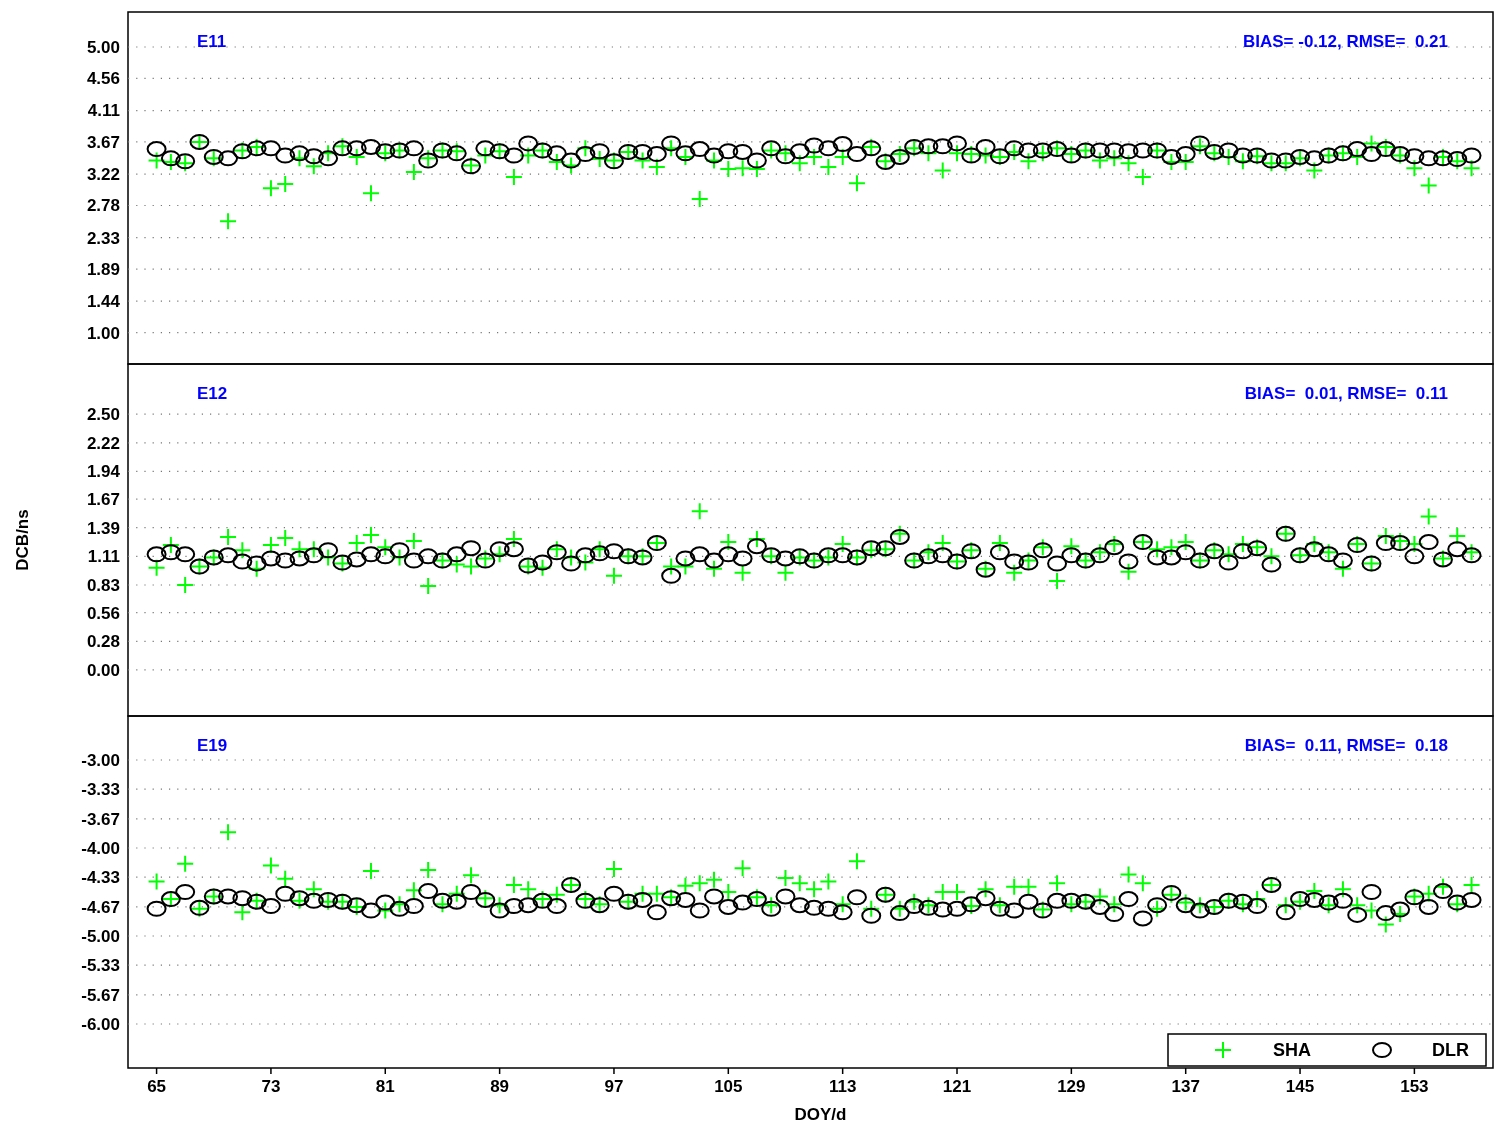 The height and width of the screenshot is (1128, 1497). Describe the element at coordinates (1450, 1050) in the screenshot. I see `legend-label: DLR` at that location.